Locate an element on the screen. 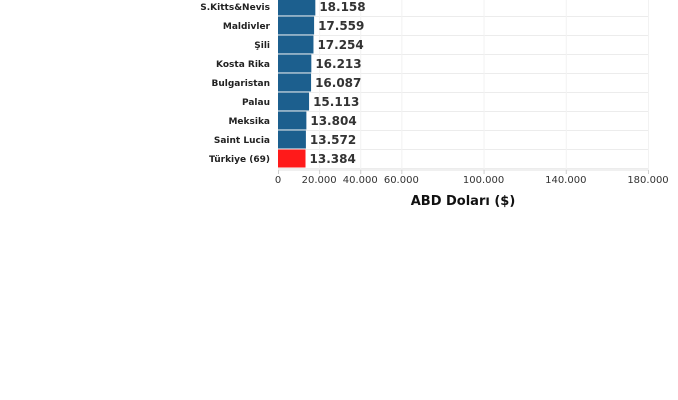 This screenshot has height=400, width=678. x-tick-label: 100.000 is located at coordinates (483, 180).